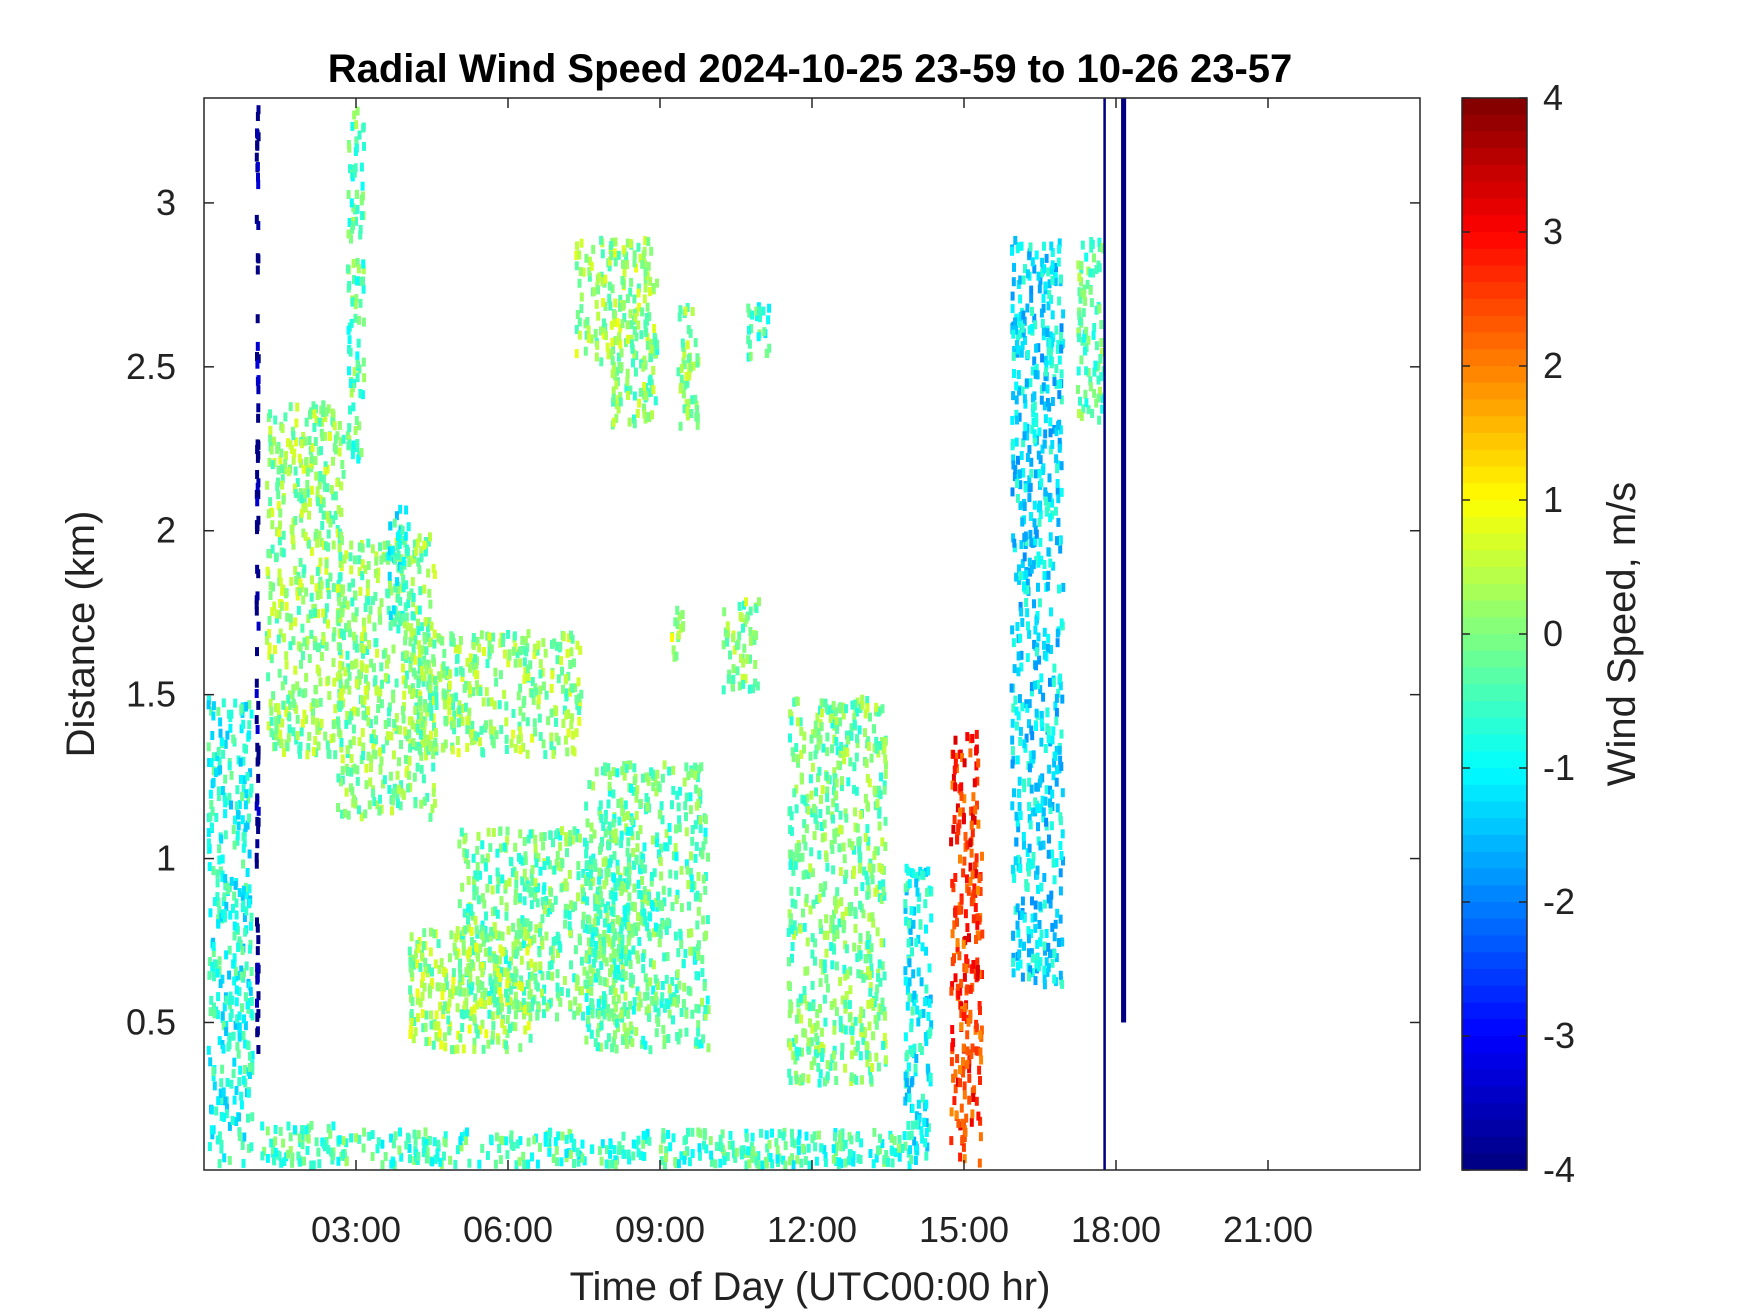 This screenshot has width=1750, height=1313. What do you see at coordinates (1559, 1169) in the screenshot?
I see `colorbar-tick-label: -4` at bounding box center [1559, 1169].